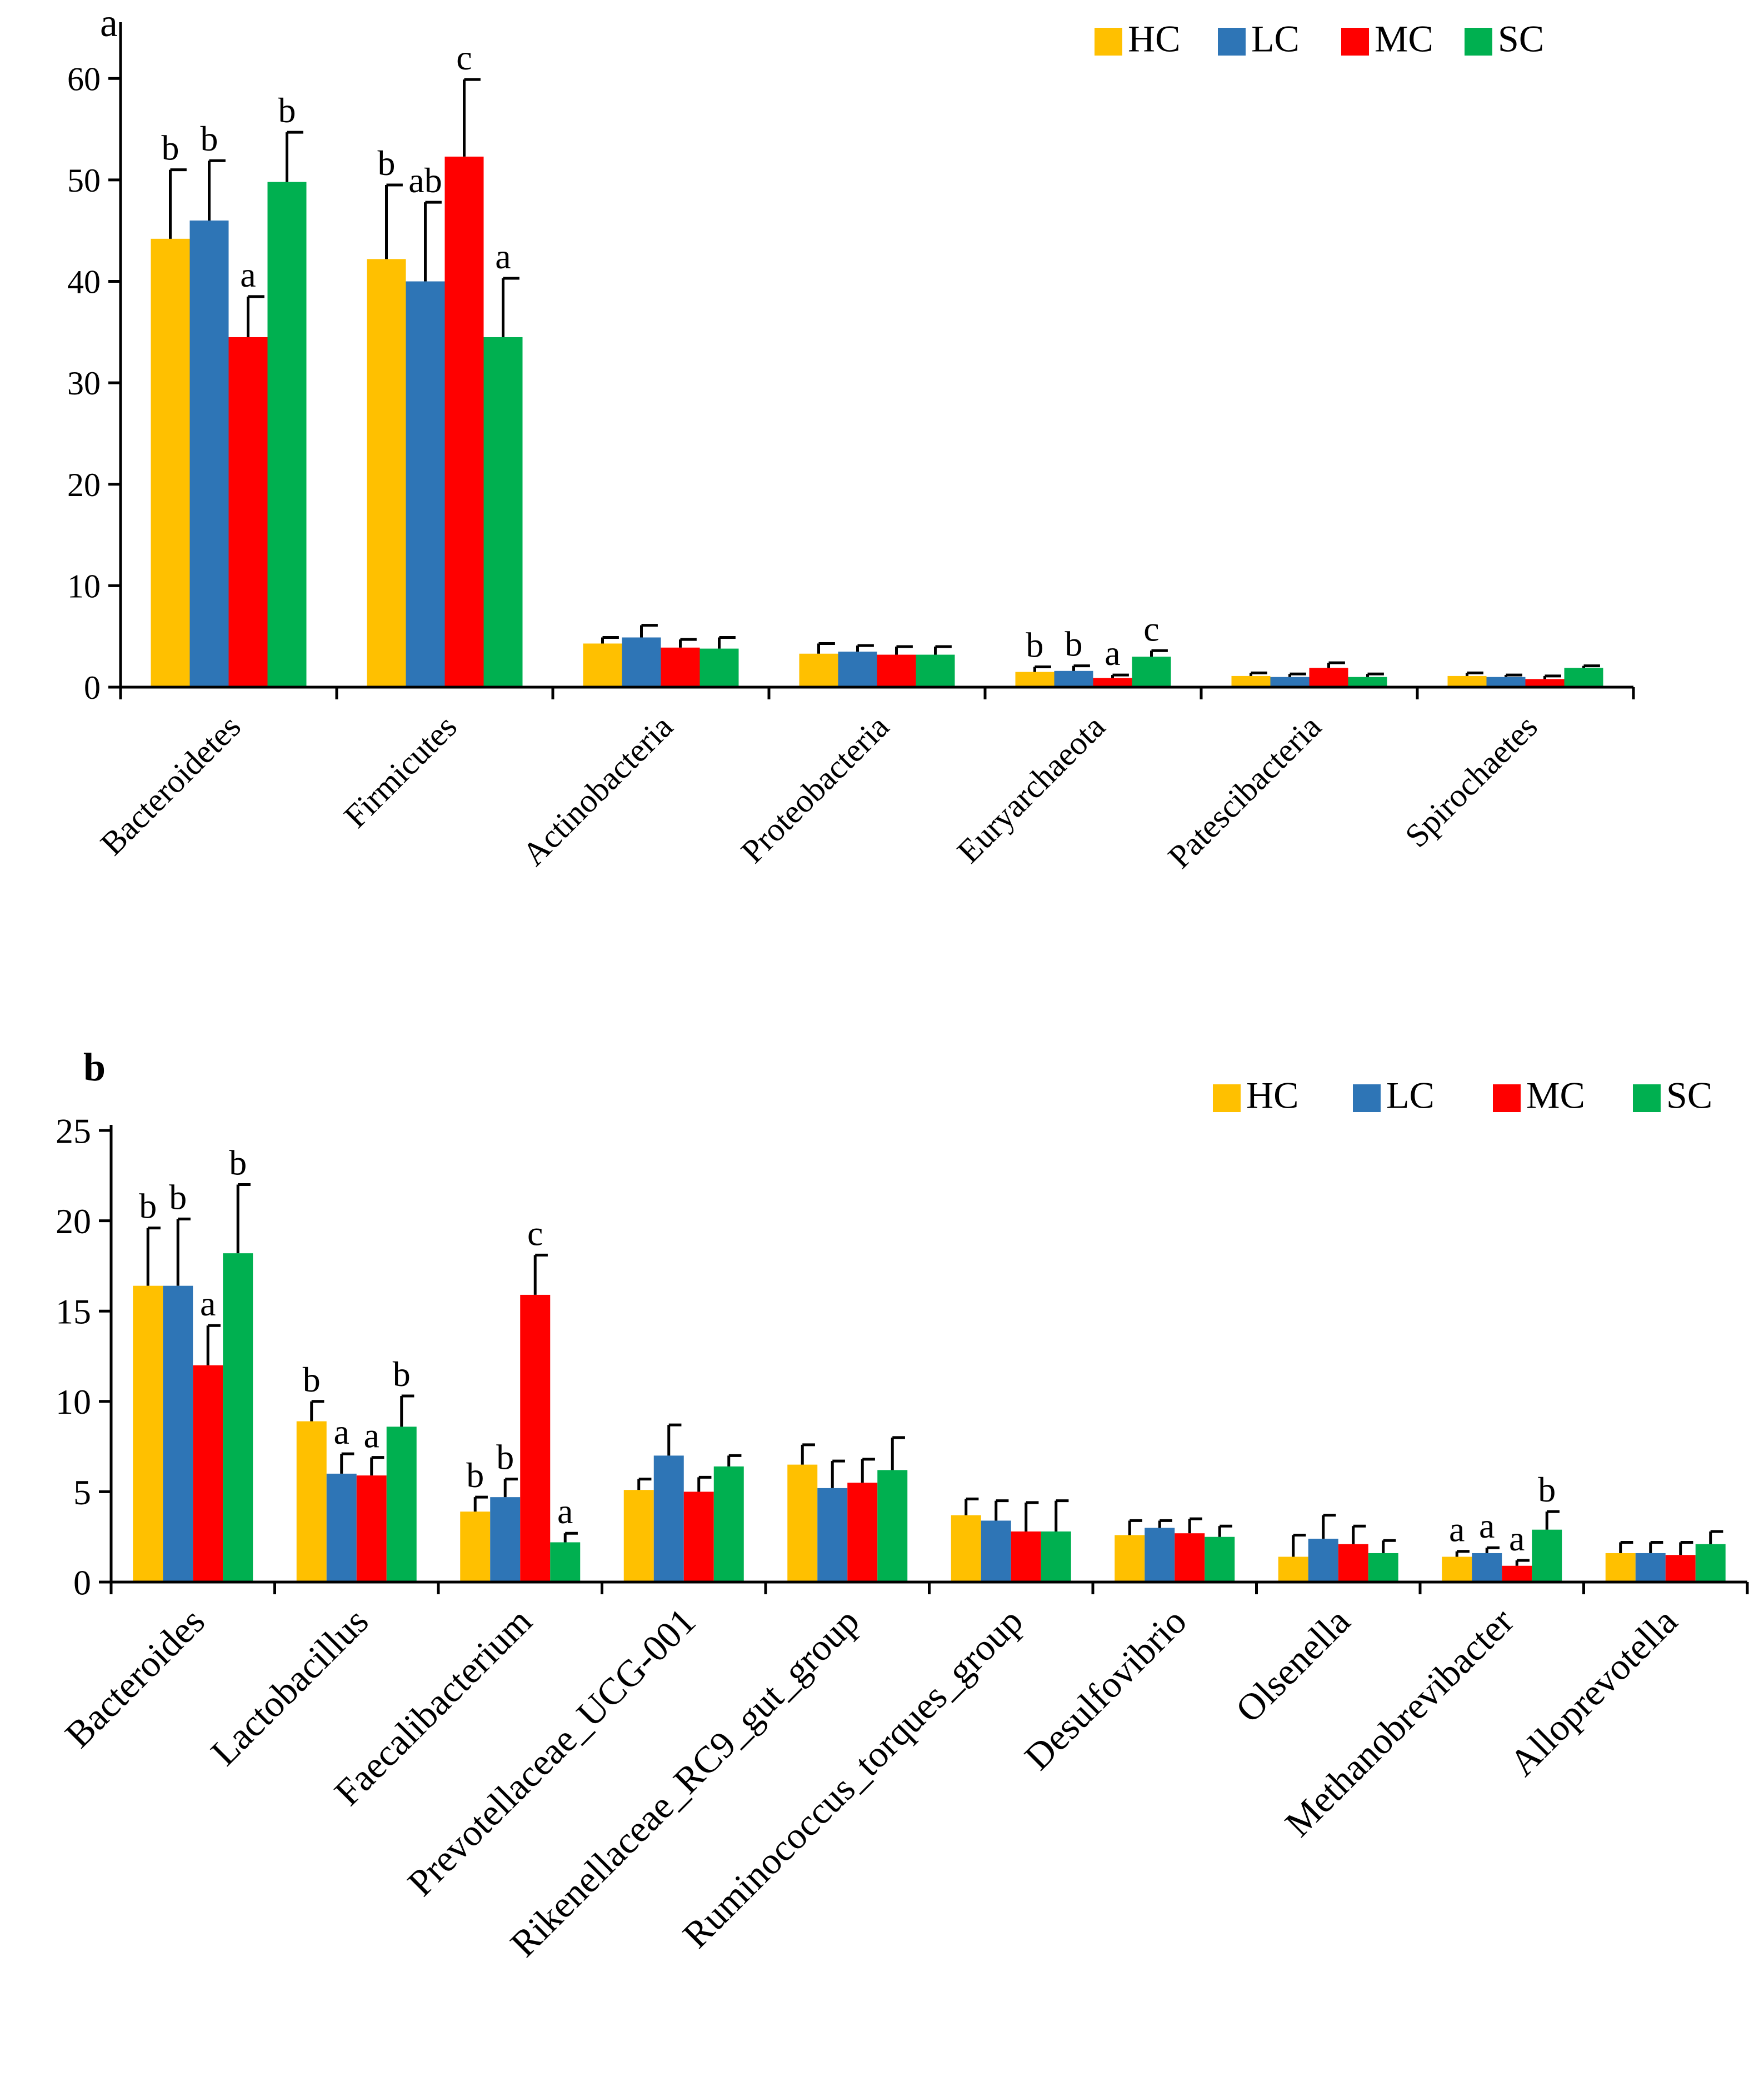  I want to click on y-tick-label: 50, so click(84, 180).